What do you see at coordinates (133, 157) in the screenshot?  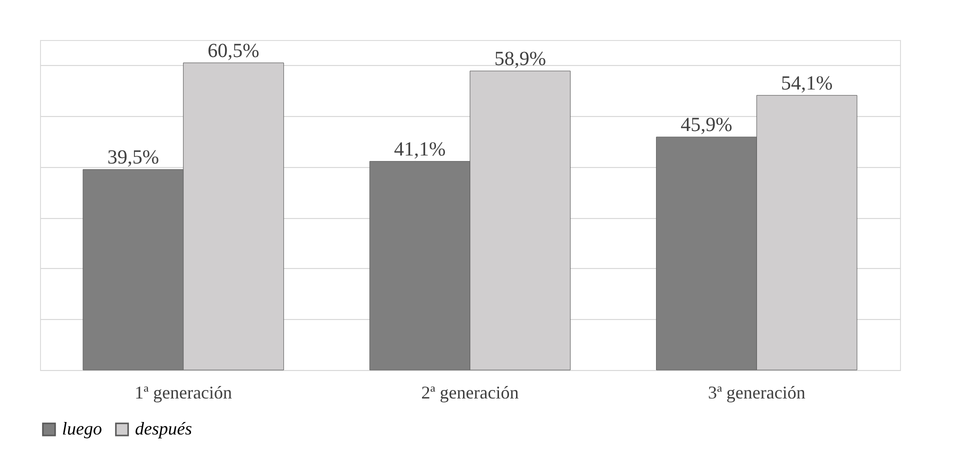 I see `data-label: 39,5%` at bounding box center [133, 157].